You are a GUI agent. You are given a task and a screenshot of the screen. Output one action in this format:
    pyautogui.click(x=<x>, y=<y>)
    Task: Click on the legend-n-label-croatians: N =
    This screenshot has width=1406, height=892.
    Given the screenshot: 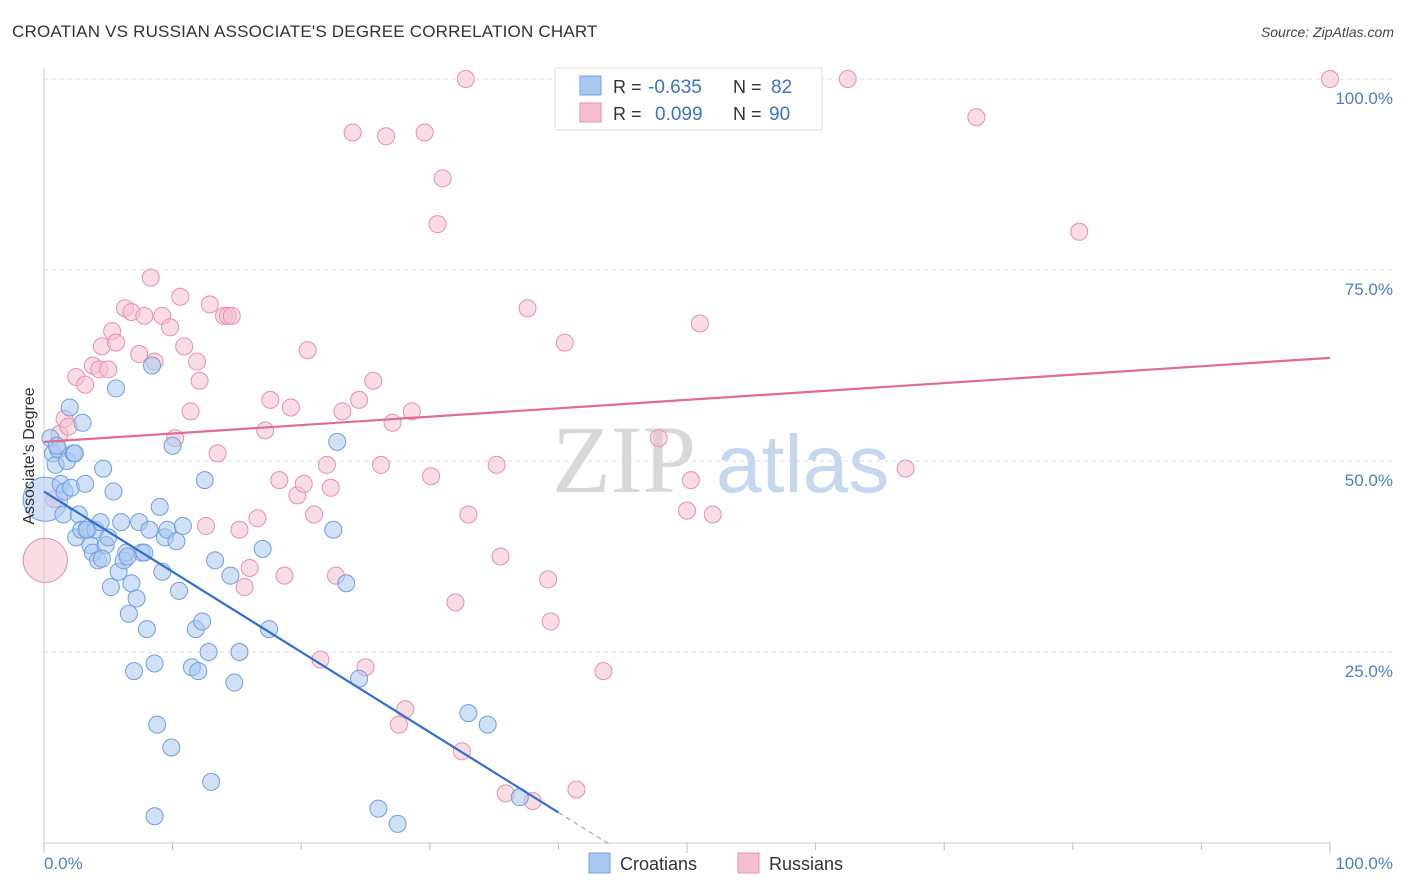 What is the action you would take?
    pyautogui.click(x=747, y=87)
    